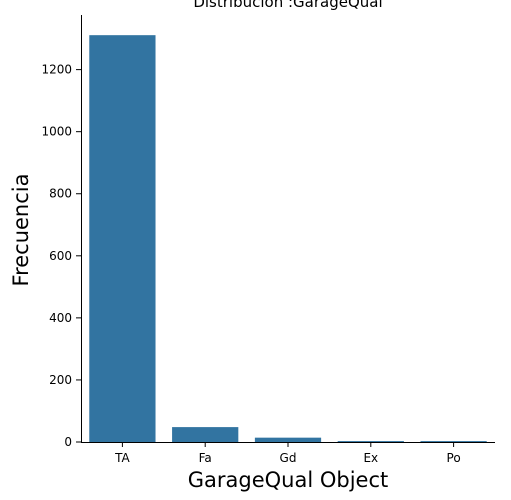 The width and height of the screenshot is (511, 500). What do you see at coordinates (60, 318) in the screenshot?
I see `y-tick-label: 400` at bounding box center [60, 318].